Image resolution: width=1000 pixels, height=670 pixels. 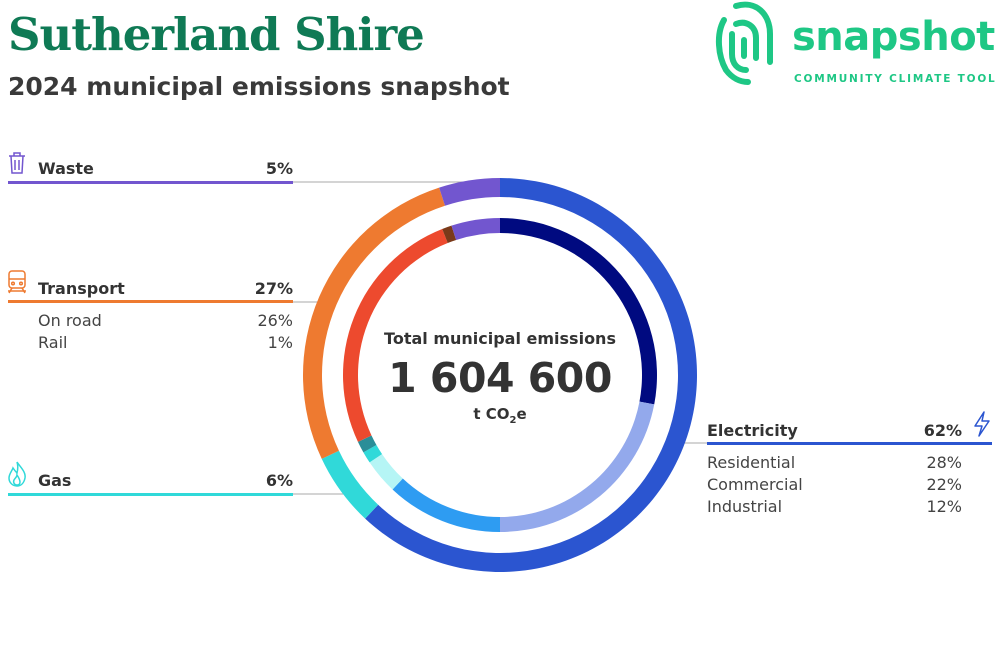 I want to click on gas-part-2-inner-slice, so click(x=373, y=453).